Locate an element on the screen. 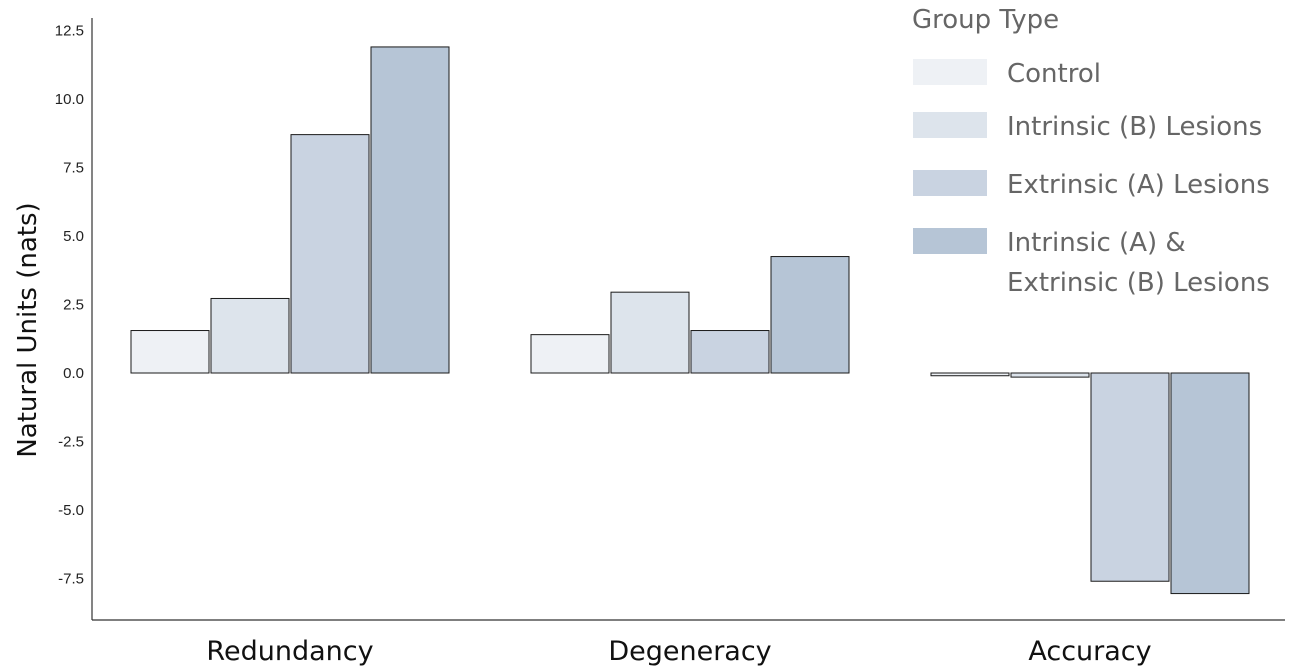  legend-label: Extrinsic (B) Lesions is located at coordinates (1138, 283).